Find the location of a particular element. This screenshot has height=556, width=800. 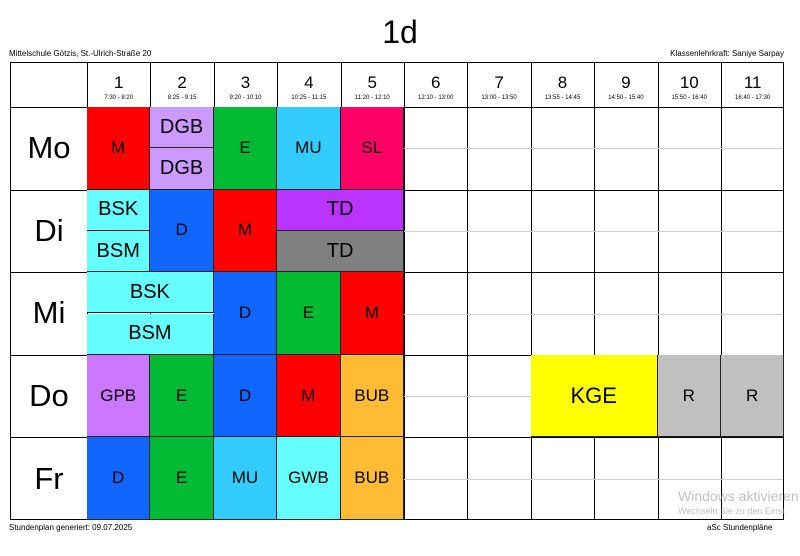

period-number: 3 is located at coordinates (245, 82).